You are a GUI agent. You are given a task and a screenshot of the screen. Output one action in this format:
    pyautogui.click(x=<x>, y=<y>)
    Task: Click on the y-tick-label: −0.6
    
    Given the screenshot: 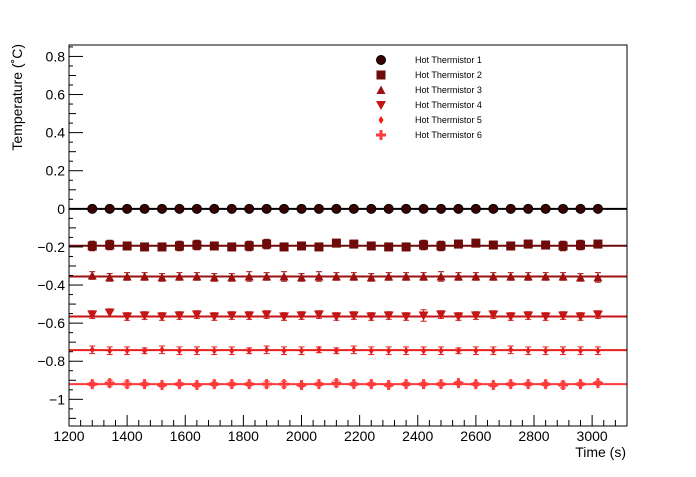 What is the action you would take?
    pyautogui.click(x=51, y=323)
    